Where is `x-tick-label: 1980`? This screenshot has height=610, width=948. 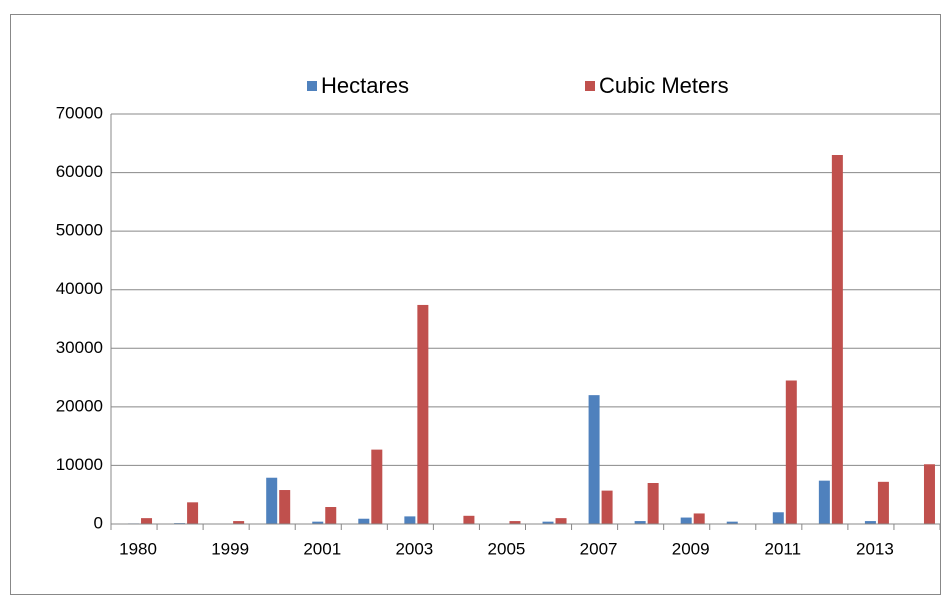
x-tick-label: 1980 is located at coordinates (138, 548).